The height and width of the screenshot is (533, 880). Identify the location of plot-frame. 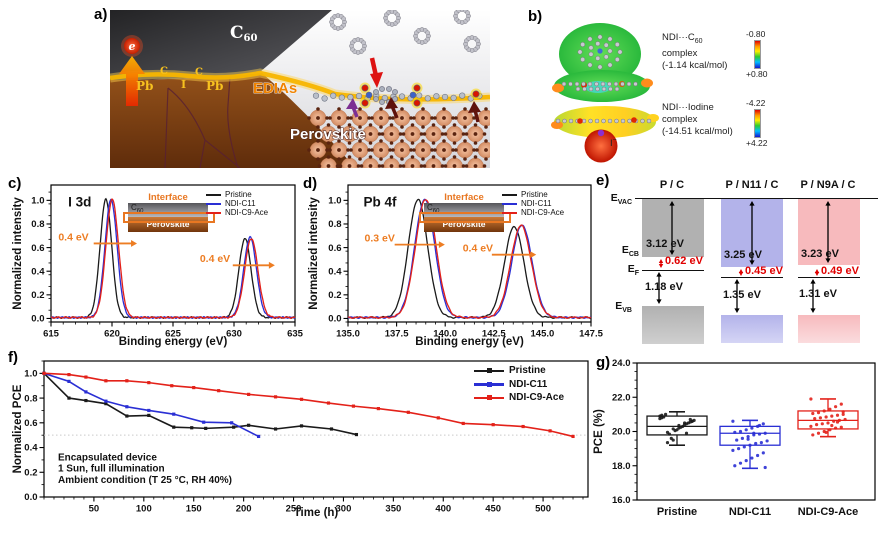
(756, 431).